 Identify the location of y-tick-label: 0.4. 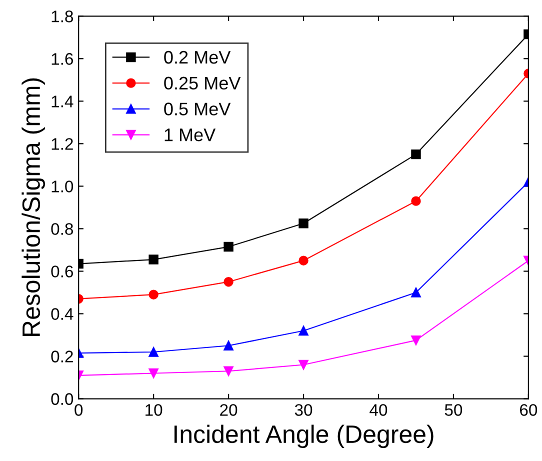
(62, 314).